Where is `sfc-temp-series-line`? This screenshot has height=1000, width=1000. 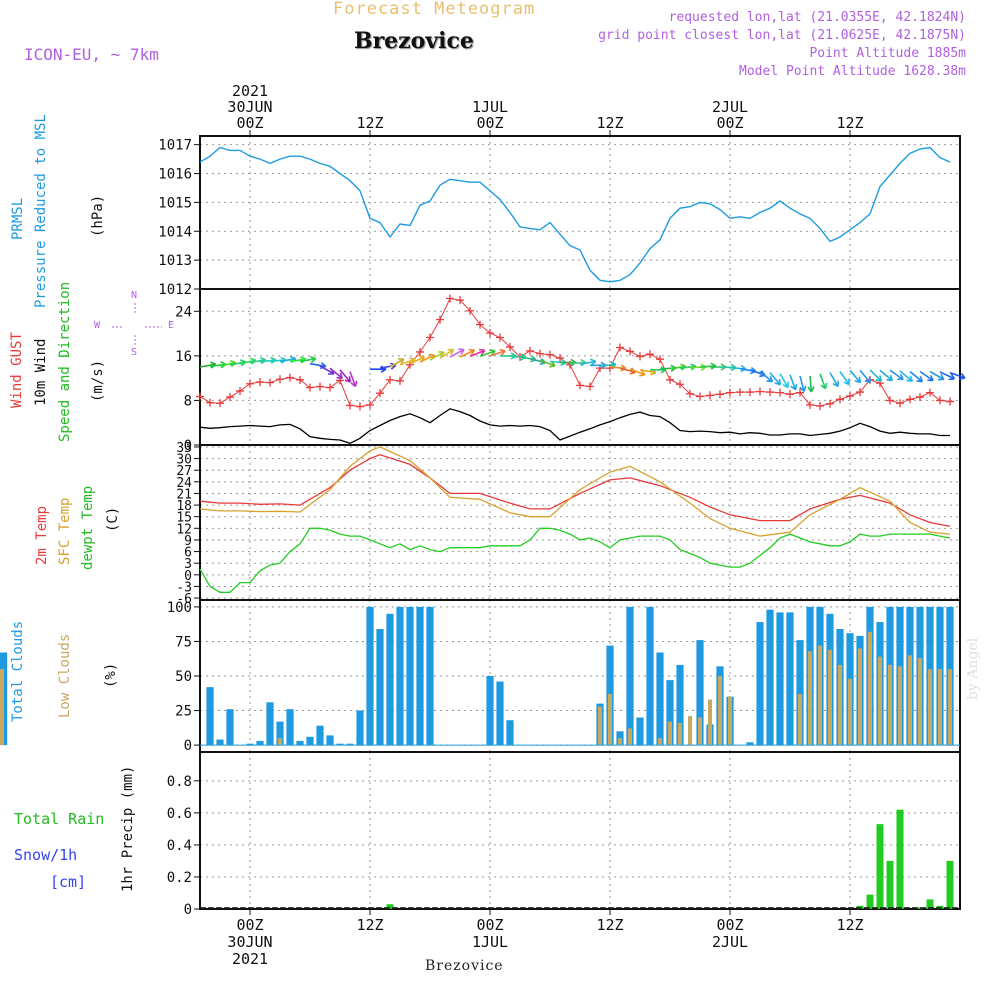
sfc-temp-series-line is located at coordinates (575, 491).